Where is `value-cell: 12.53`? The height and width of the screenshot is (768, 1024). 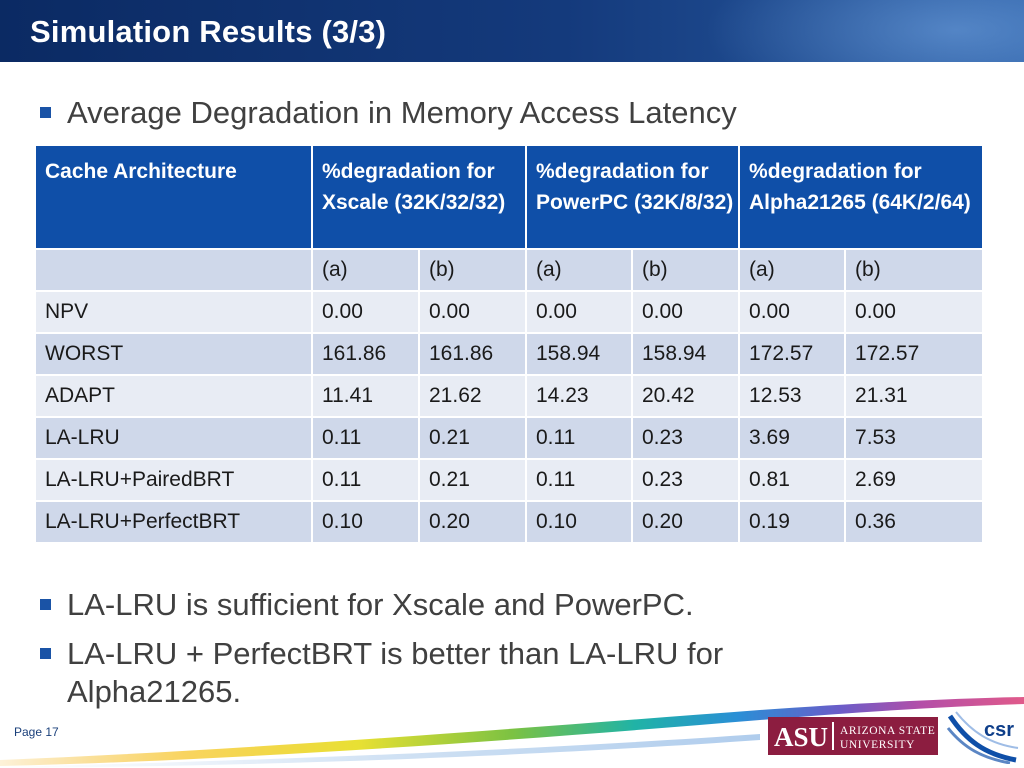 value-cell: 12.53 is located at coordinates (792, 396).